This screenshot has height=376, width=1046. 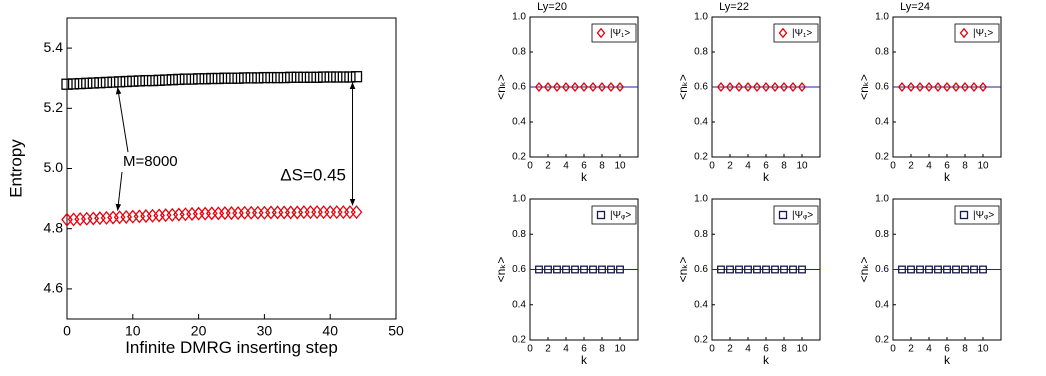 I want to click on y-tick-label: 0.4, so click(x=519, y=304).